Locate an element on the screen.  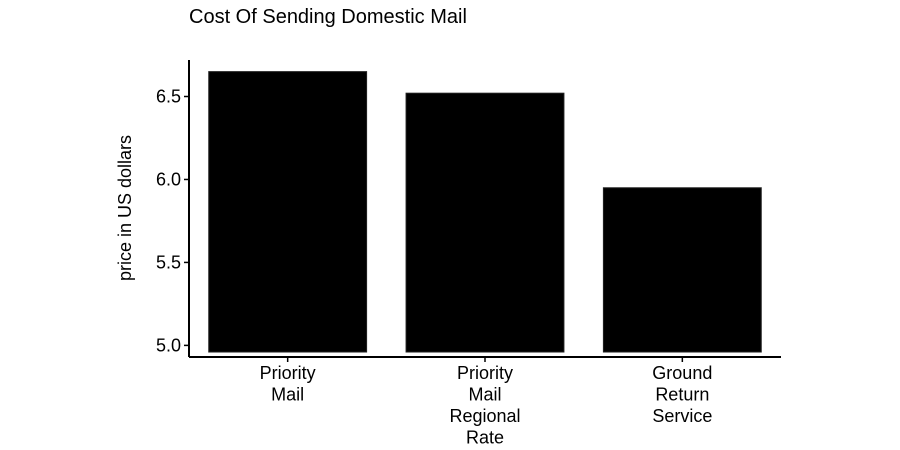
y-tick-label: 5.0 is located at coordinates (168, 345).